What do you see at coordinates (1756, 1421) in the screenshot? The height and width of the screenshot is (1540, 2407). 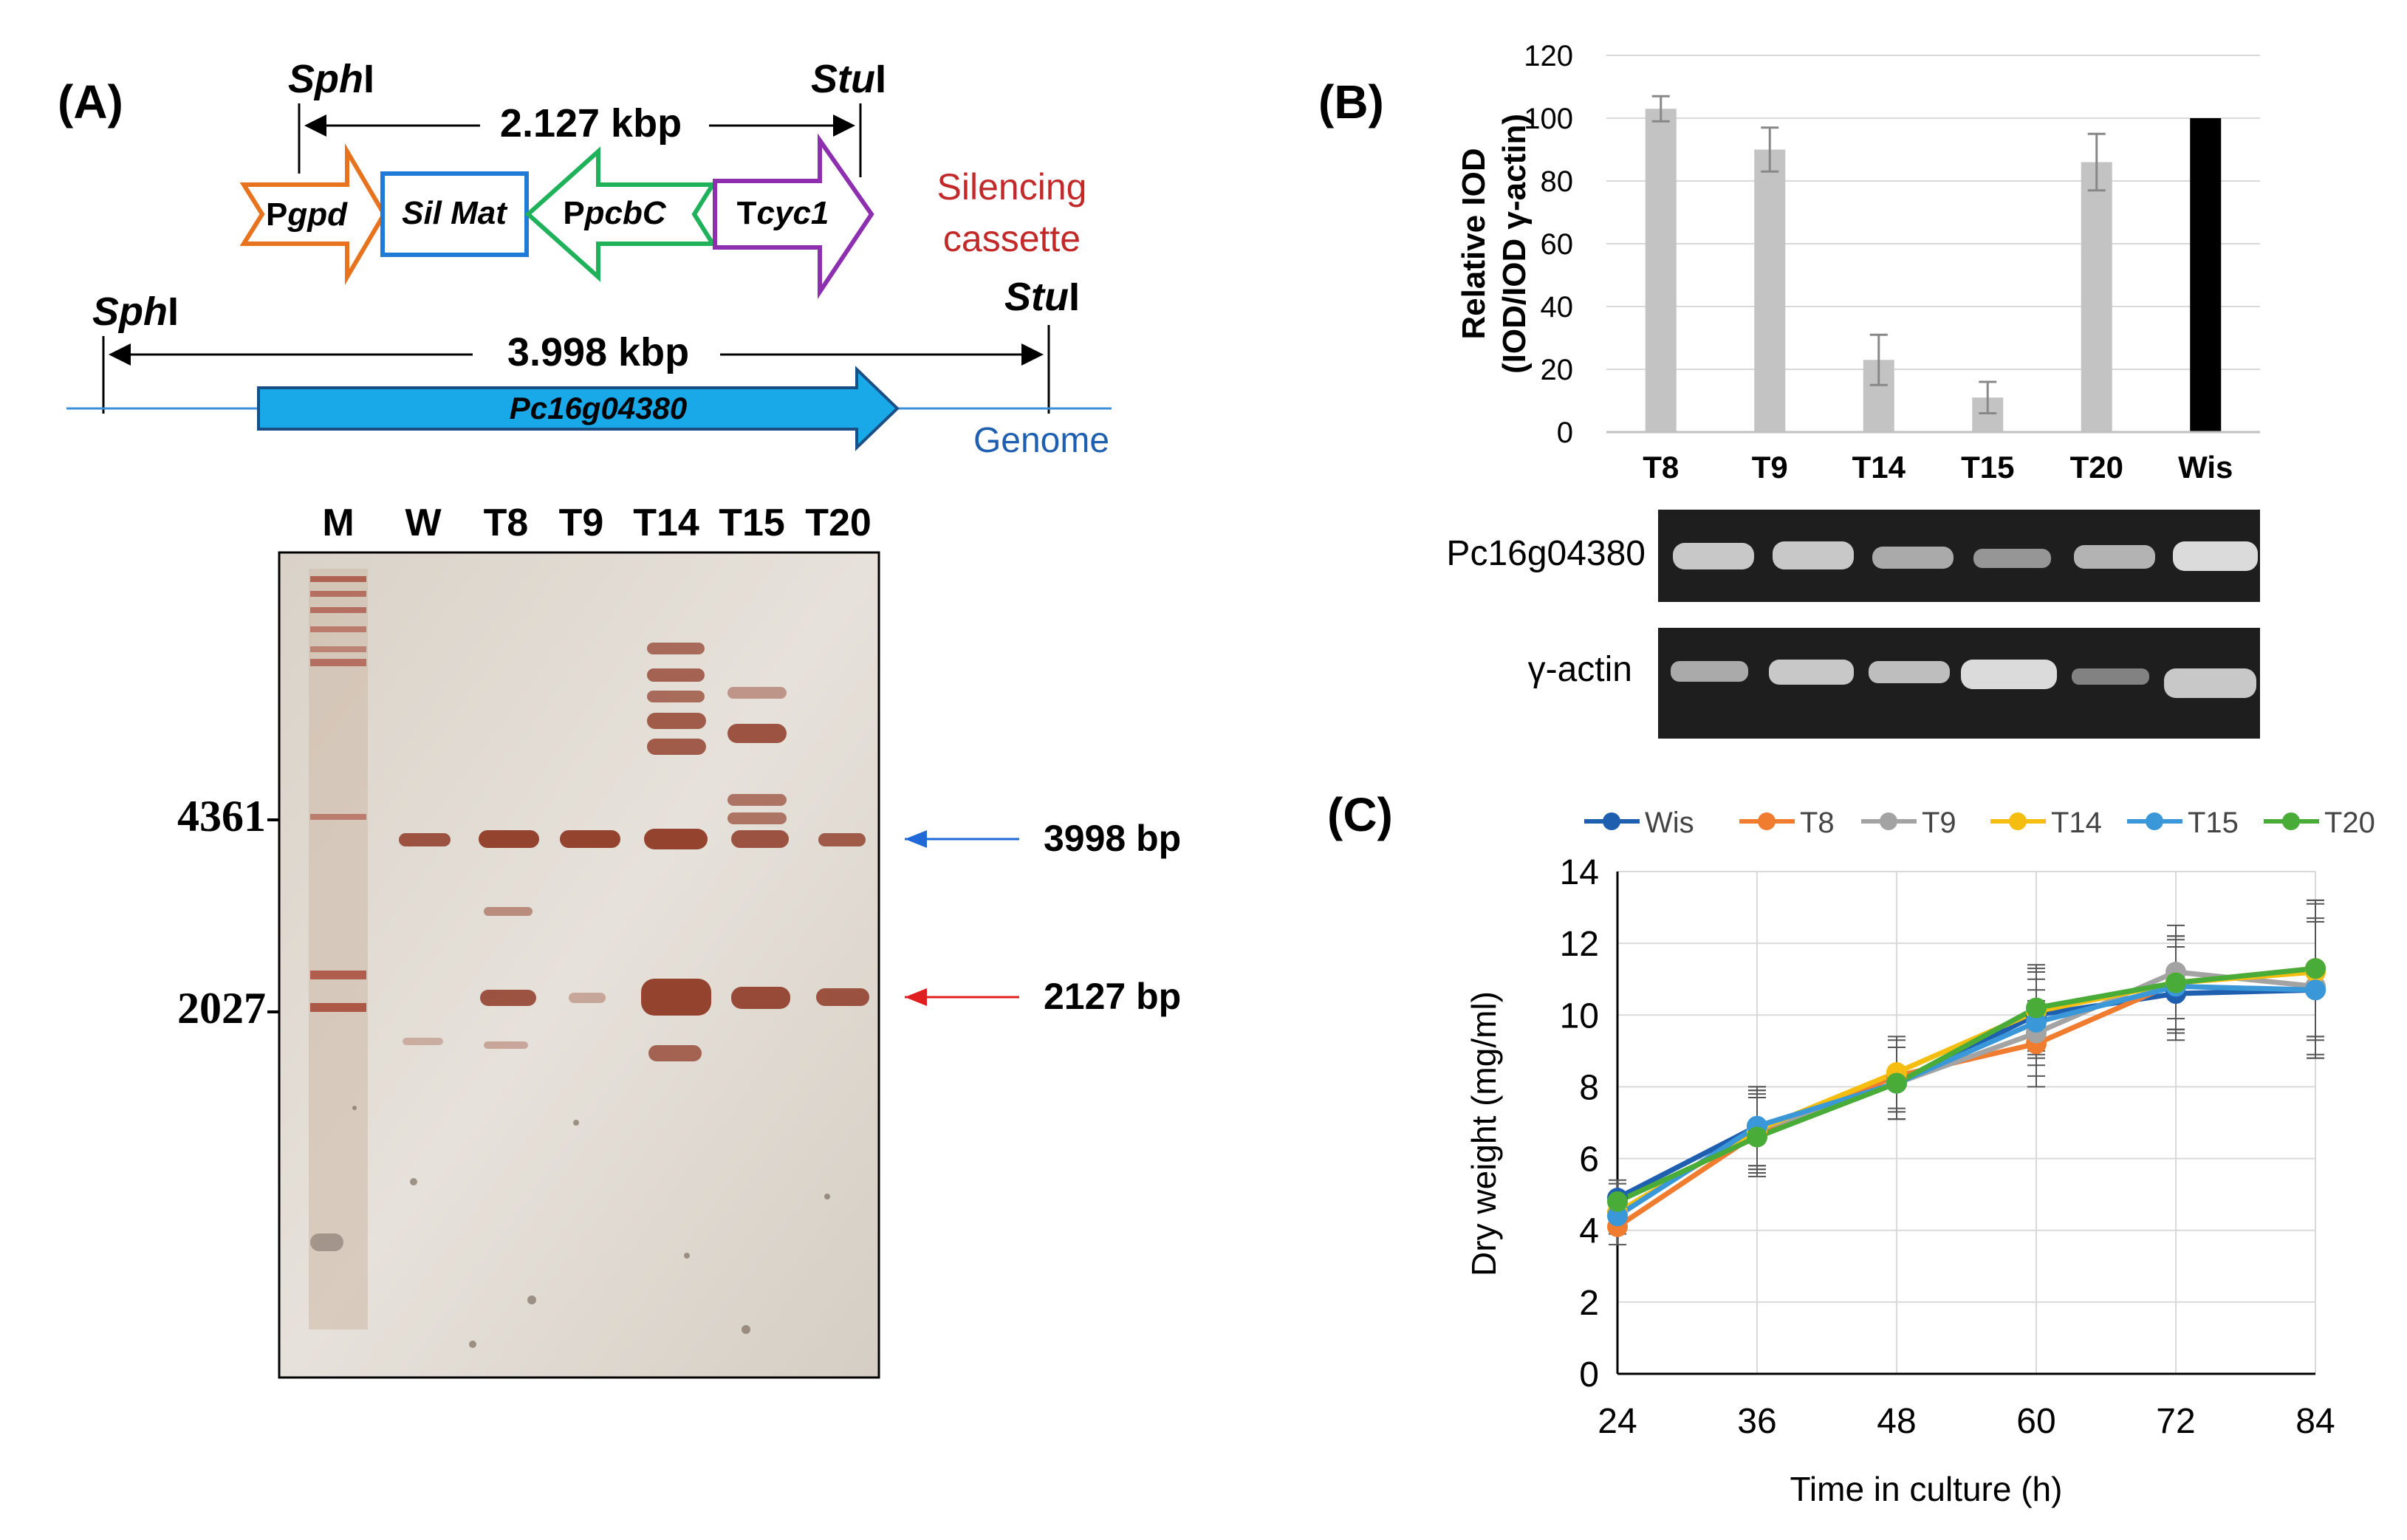 I see `x-tick-label: 36` at bounding box center [1756, 1421].